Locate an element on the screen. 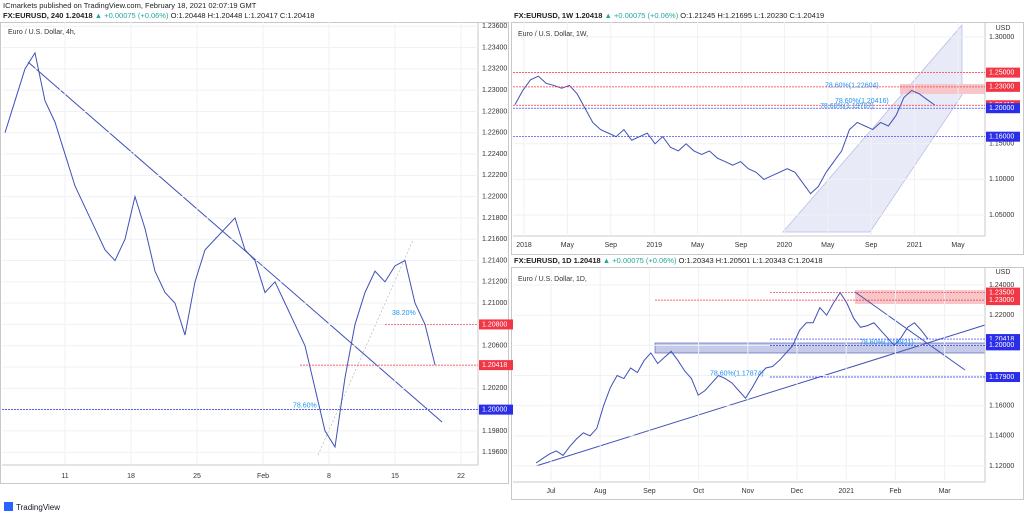 This screenshot has width=1024, height=518. y-tick-label: 1.21600 is located at coordinates (494, 239).